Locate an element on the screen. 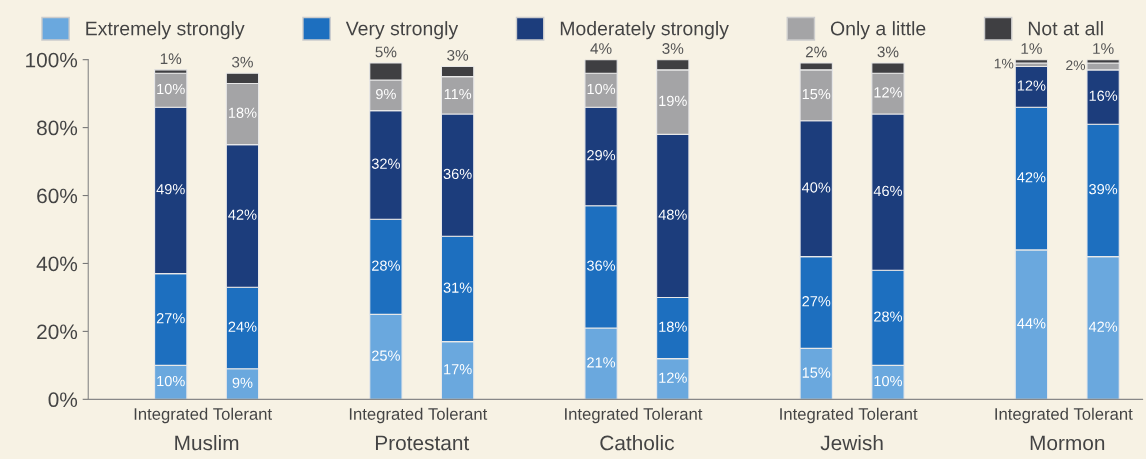 The height and width of the screenshot is (459, 1146). data-label: 16% is located at coordinates (1103, 95).